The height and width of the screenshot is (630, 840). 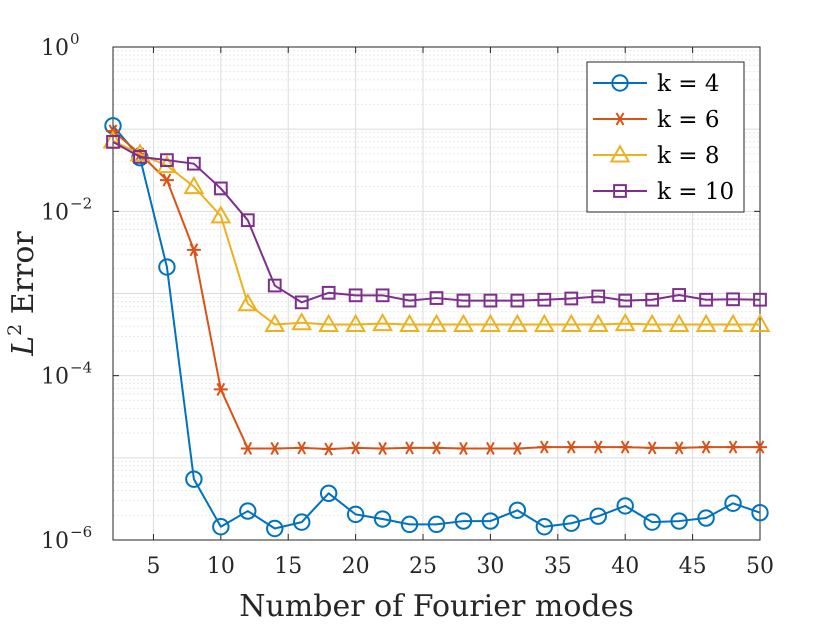 I want to click on x-tick-label: 45, so click(x=693, y=566).